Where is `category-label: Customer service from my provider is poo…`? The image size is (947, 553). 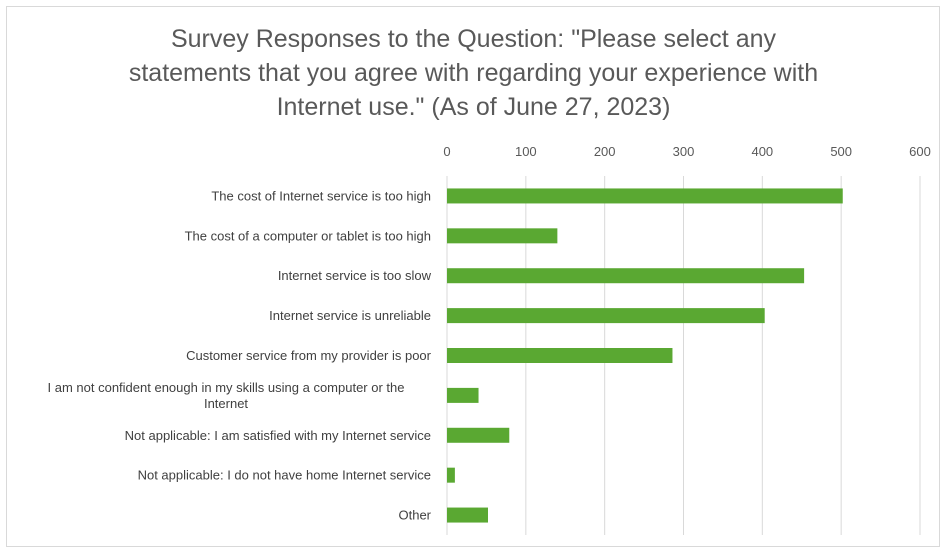
category-label: Customer service from my provider is poo… is located at coordinates (309, 355).